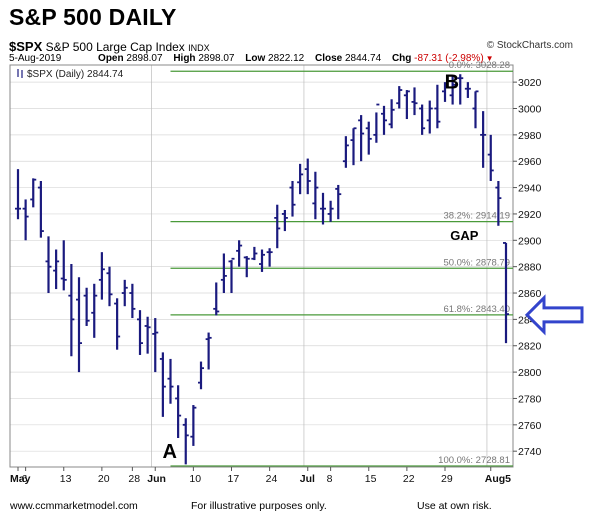 This screenshot has height=522, width=591. I want to click on x-tick-label: 10, so click(195, 479).